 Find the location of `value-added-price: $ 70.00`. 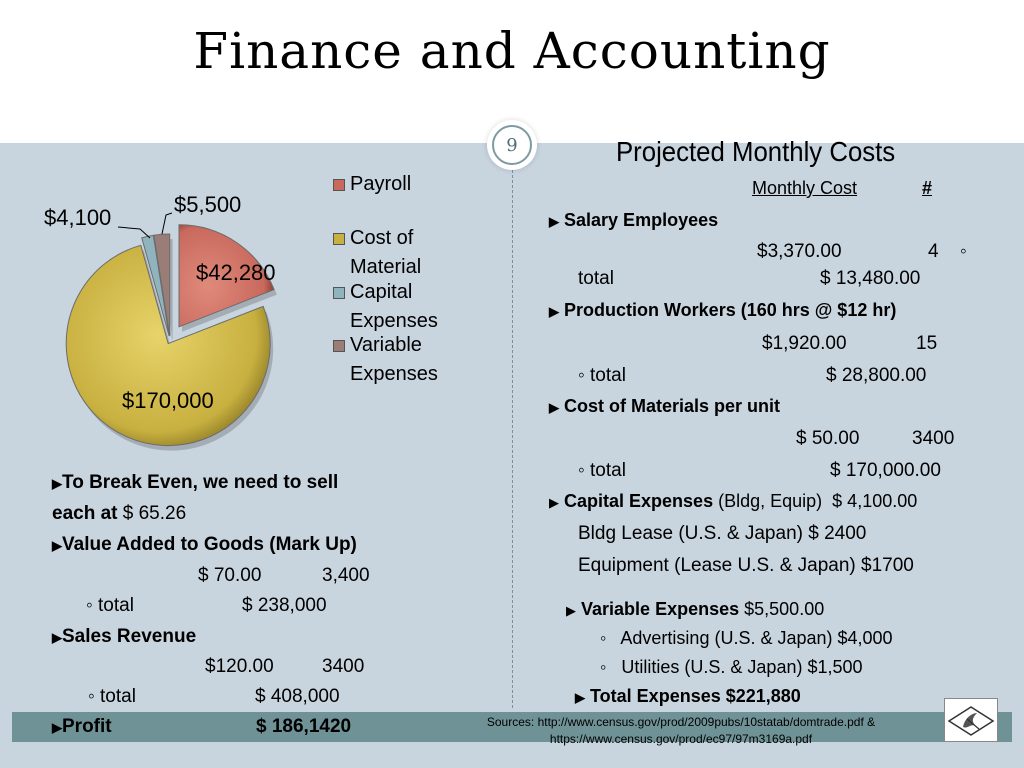

value-added-price: $ 70.00 is located at coordinates (230, 575).